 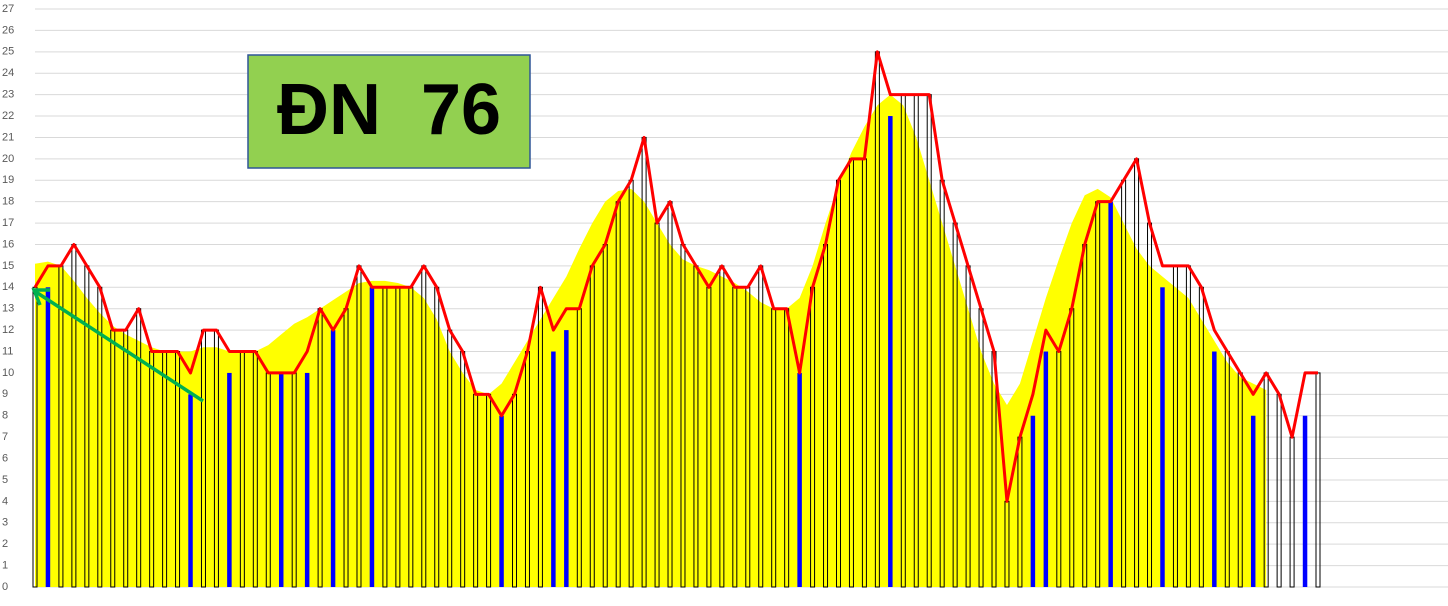 I want to click on y-tick-label: 17, so click(x=8, y=223).